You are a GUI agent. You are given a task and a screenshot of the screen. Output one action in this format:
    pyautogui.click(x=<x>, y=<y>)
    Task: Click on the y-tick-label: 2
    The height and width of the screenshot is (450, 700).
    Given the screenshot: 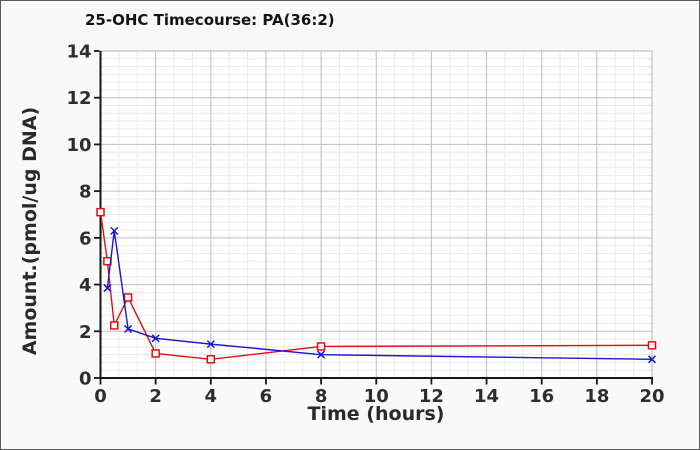 What is the action you would take?
    pyautogui.click(x=85, y=332)
    